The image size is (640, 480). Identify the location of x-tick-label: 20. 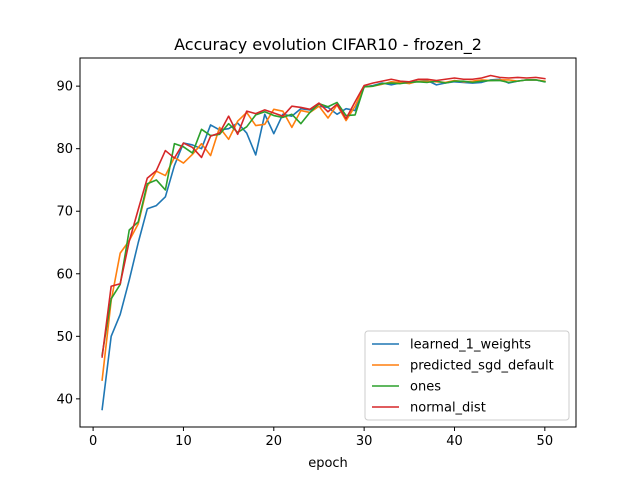
(274, 441).